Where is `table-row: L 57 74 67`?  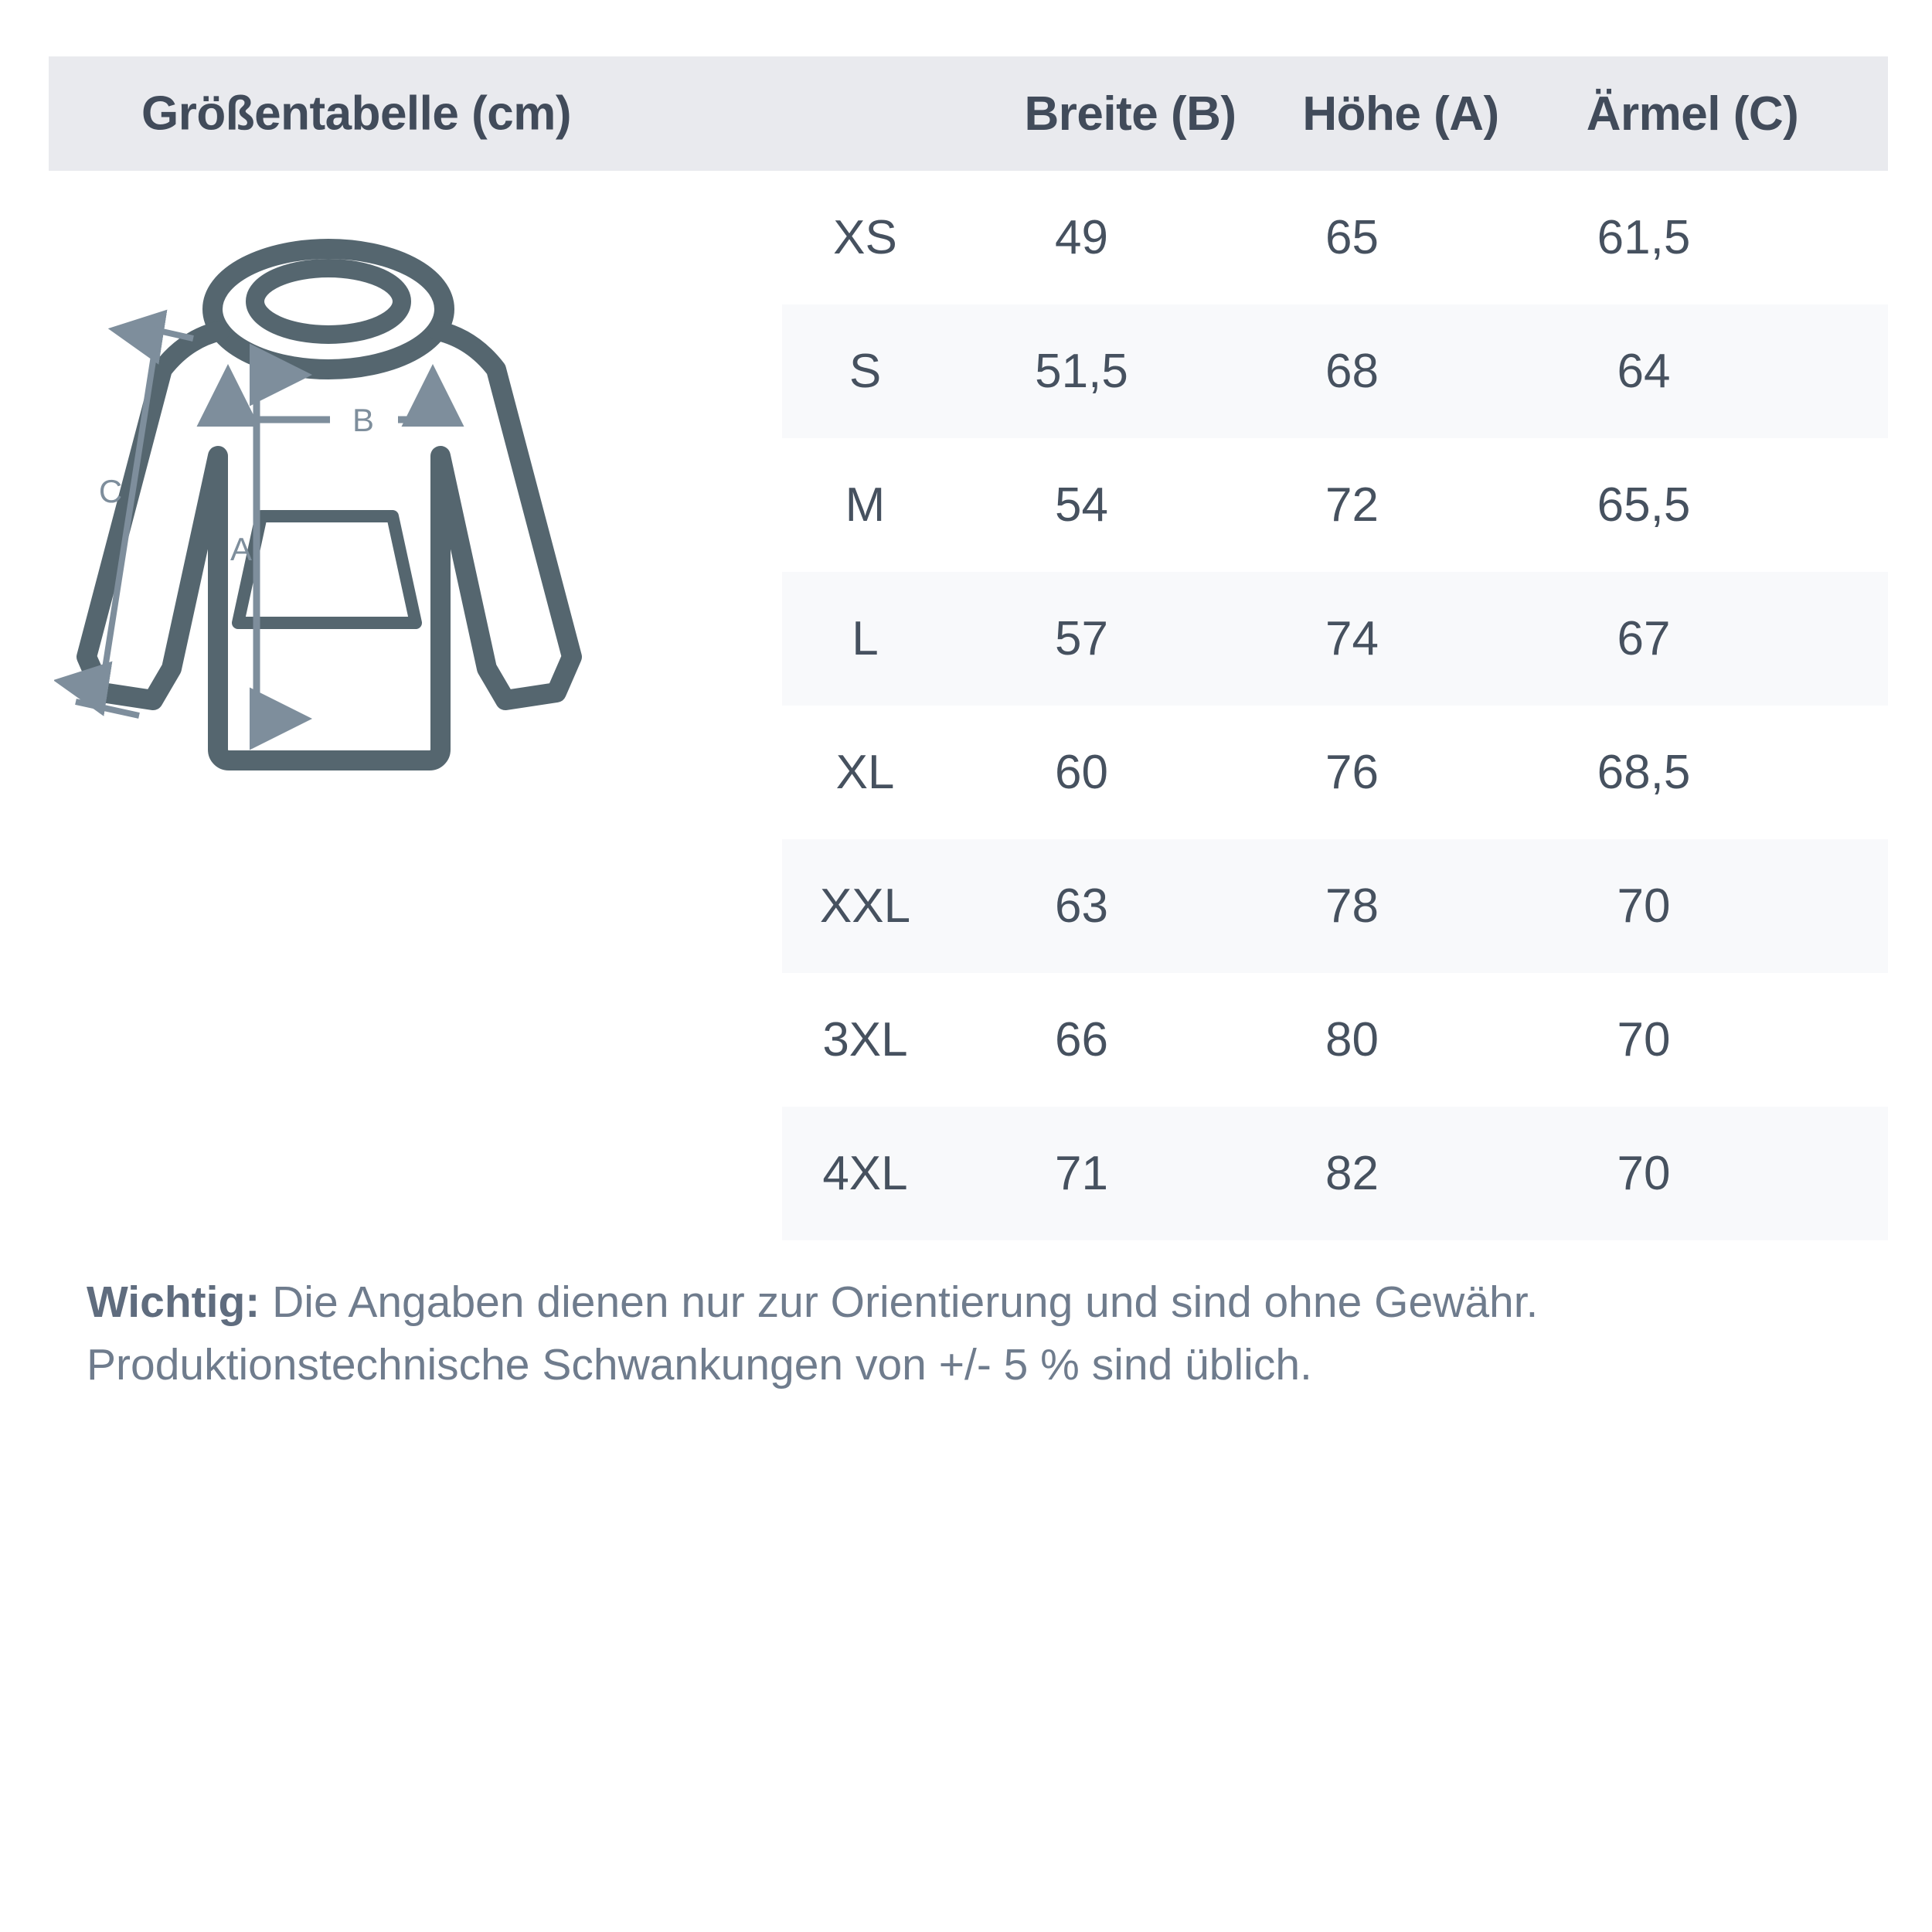
table-row: L 57 74 67 is located at coordinates (1335, 639).